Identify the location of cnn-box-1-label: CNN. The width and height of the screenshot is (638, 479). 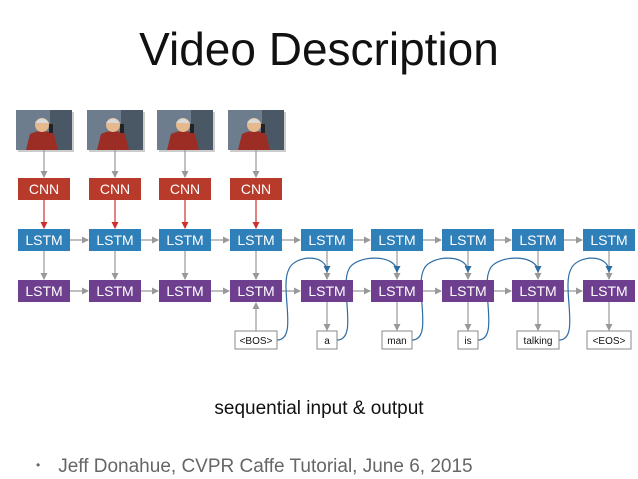
(44, 189).